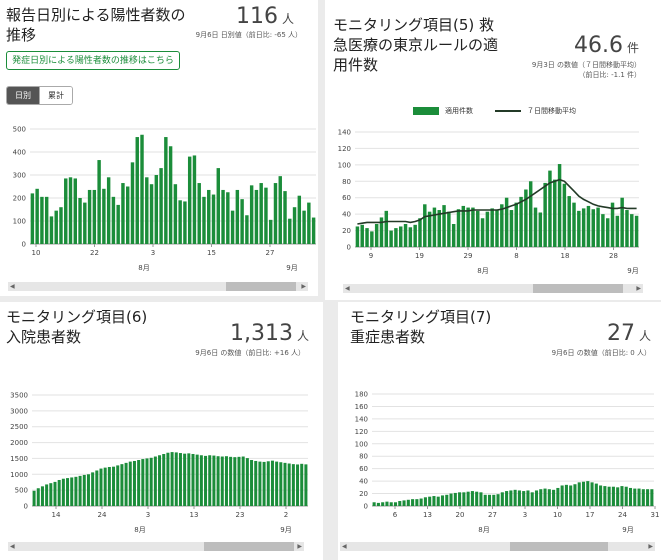 This screenshot has width=661, height=560. Describe the element at coordinates (468, 256) in the screenshot. I see `x-tick-label: 29` at that location.